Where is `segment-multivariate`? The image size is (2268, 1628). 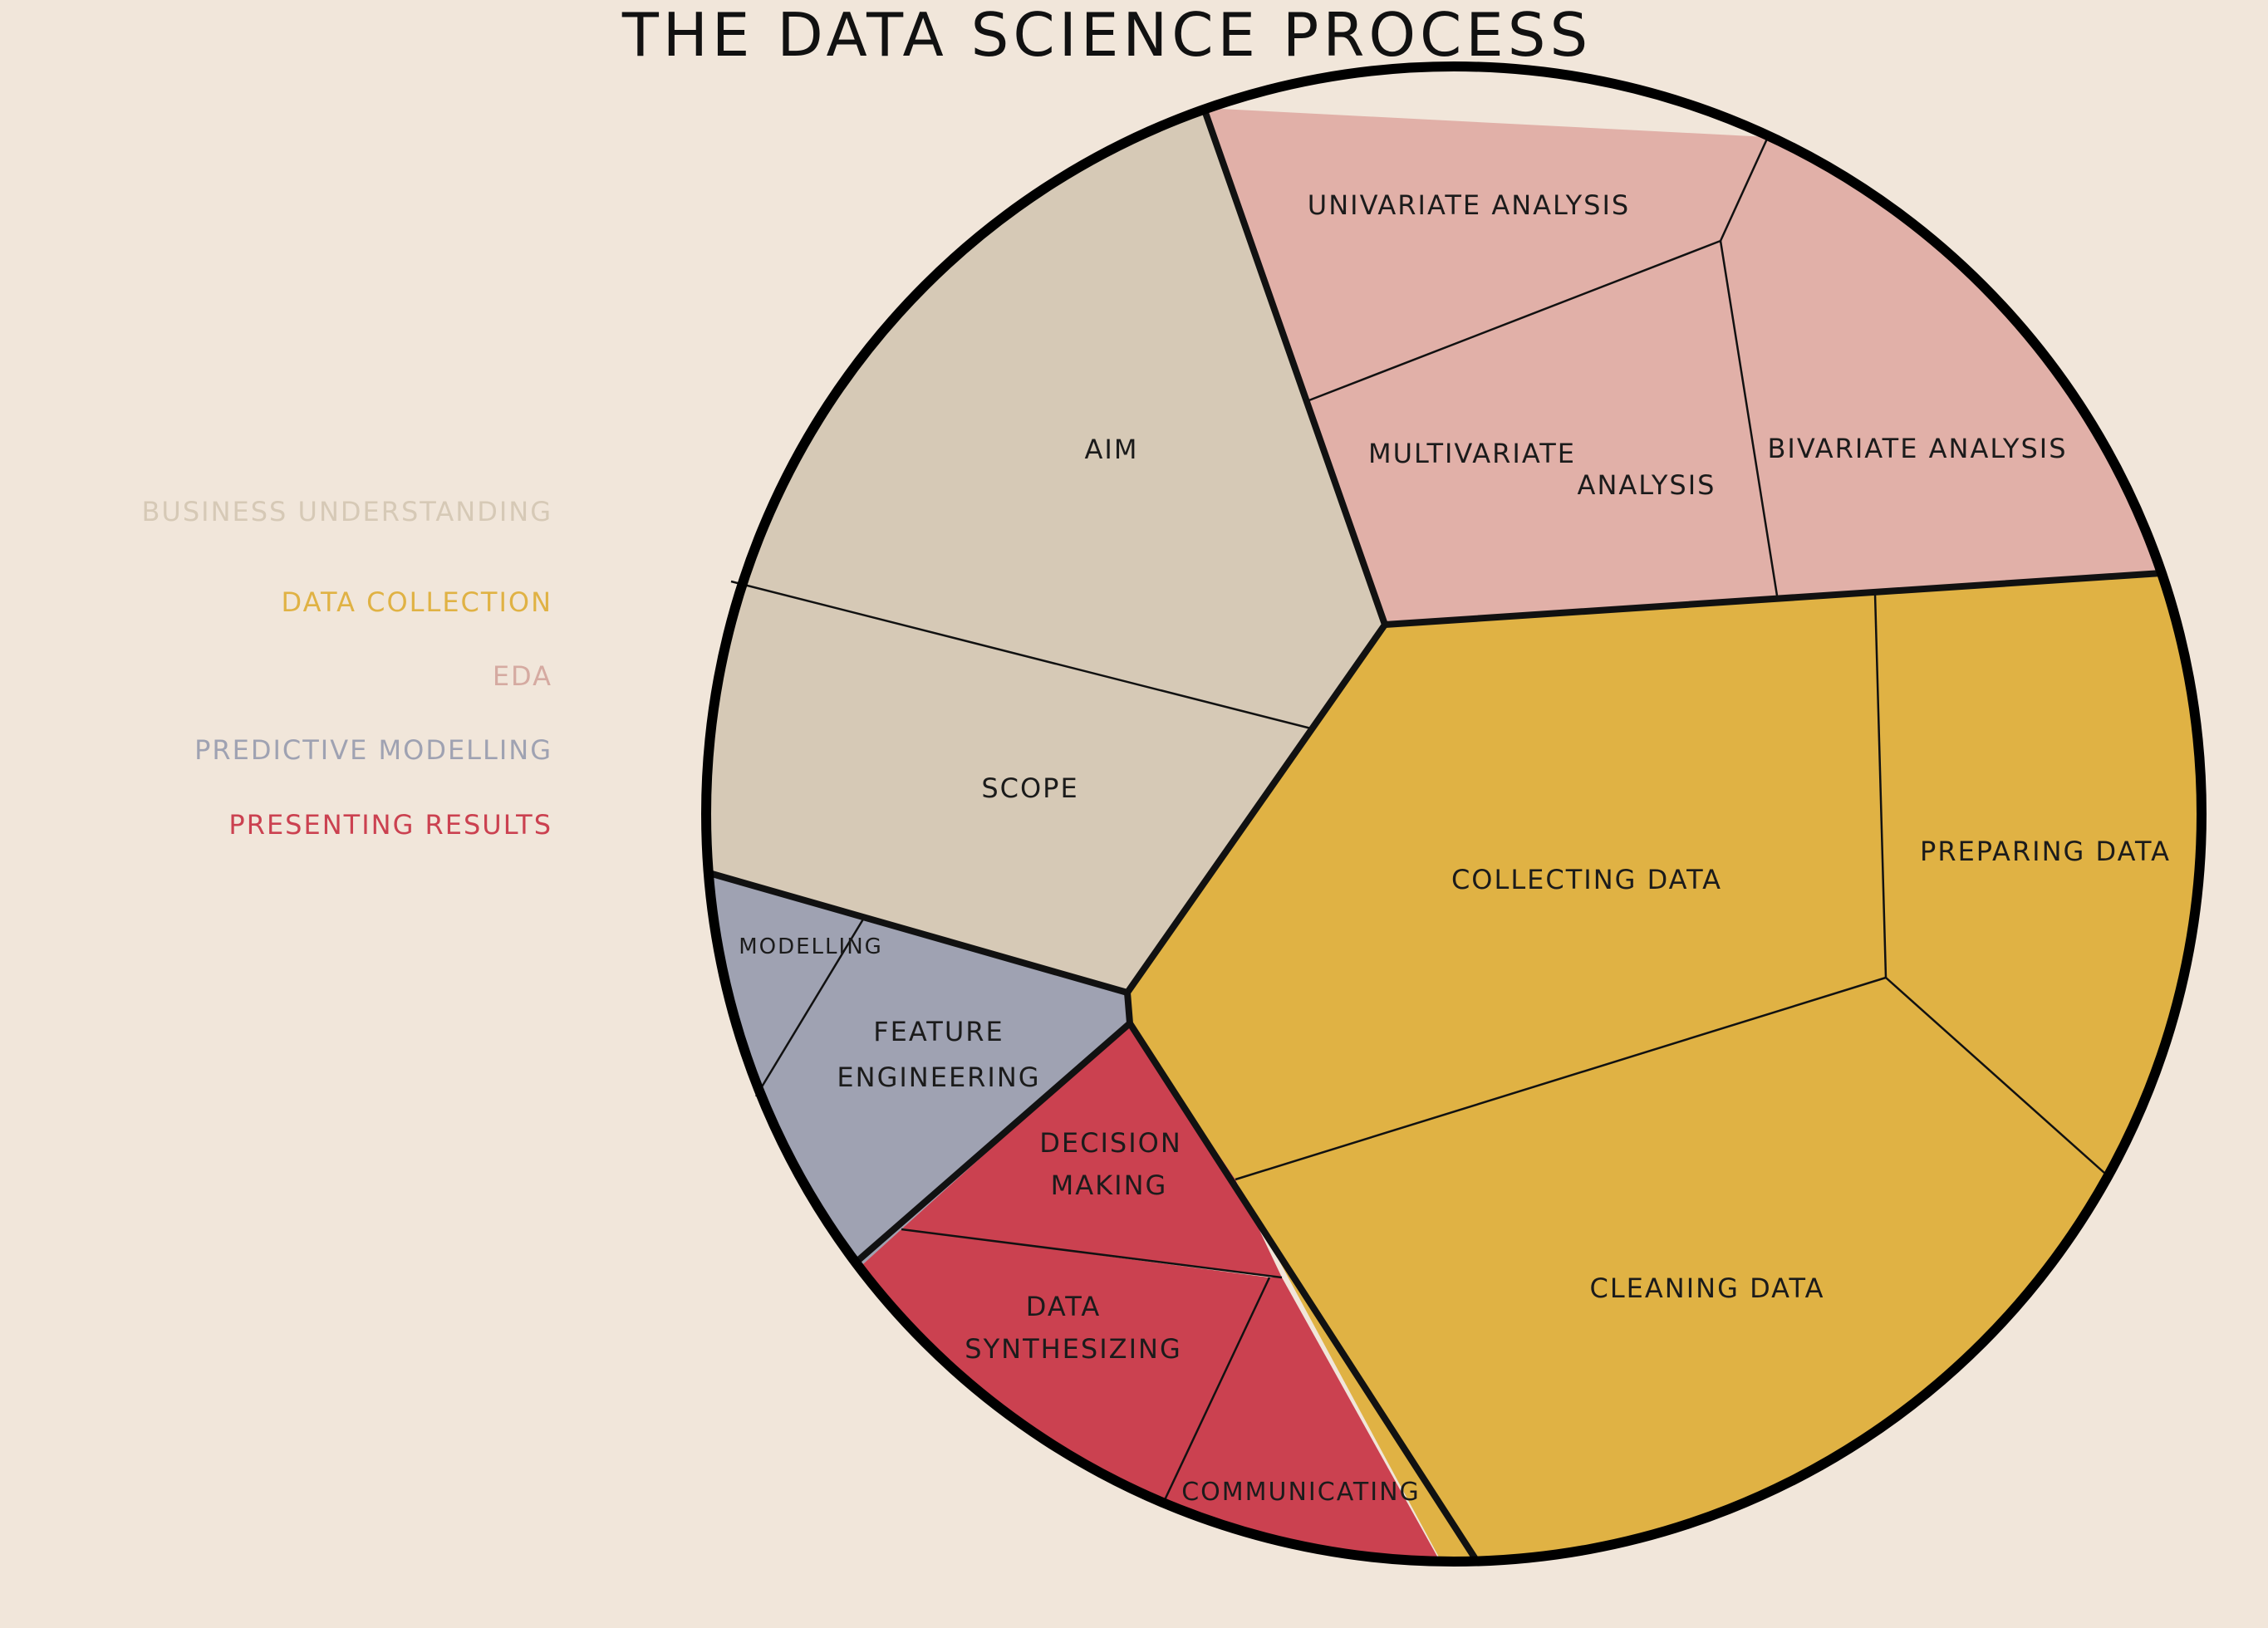
segment-multivariate is located at coordinates (1542, 433).